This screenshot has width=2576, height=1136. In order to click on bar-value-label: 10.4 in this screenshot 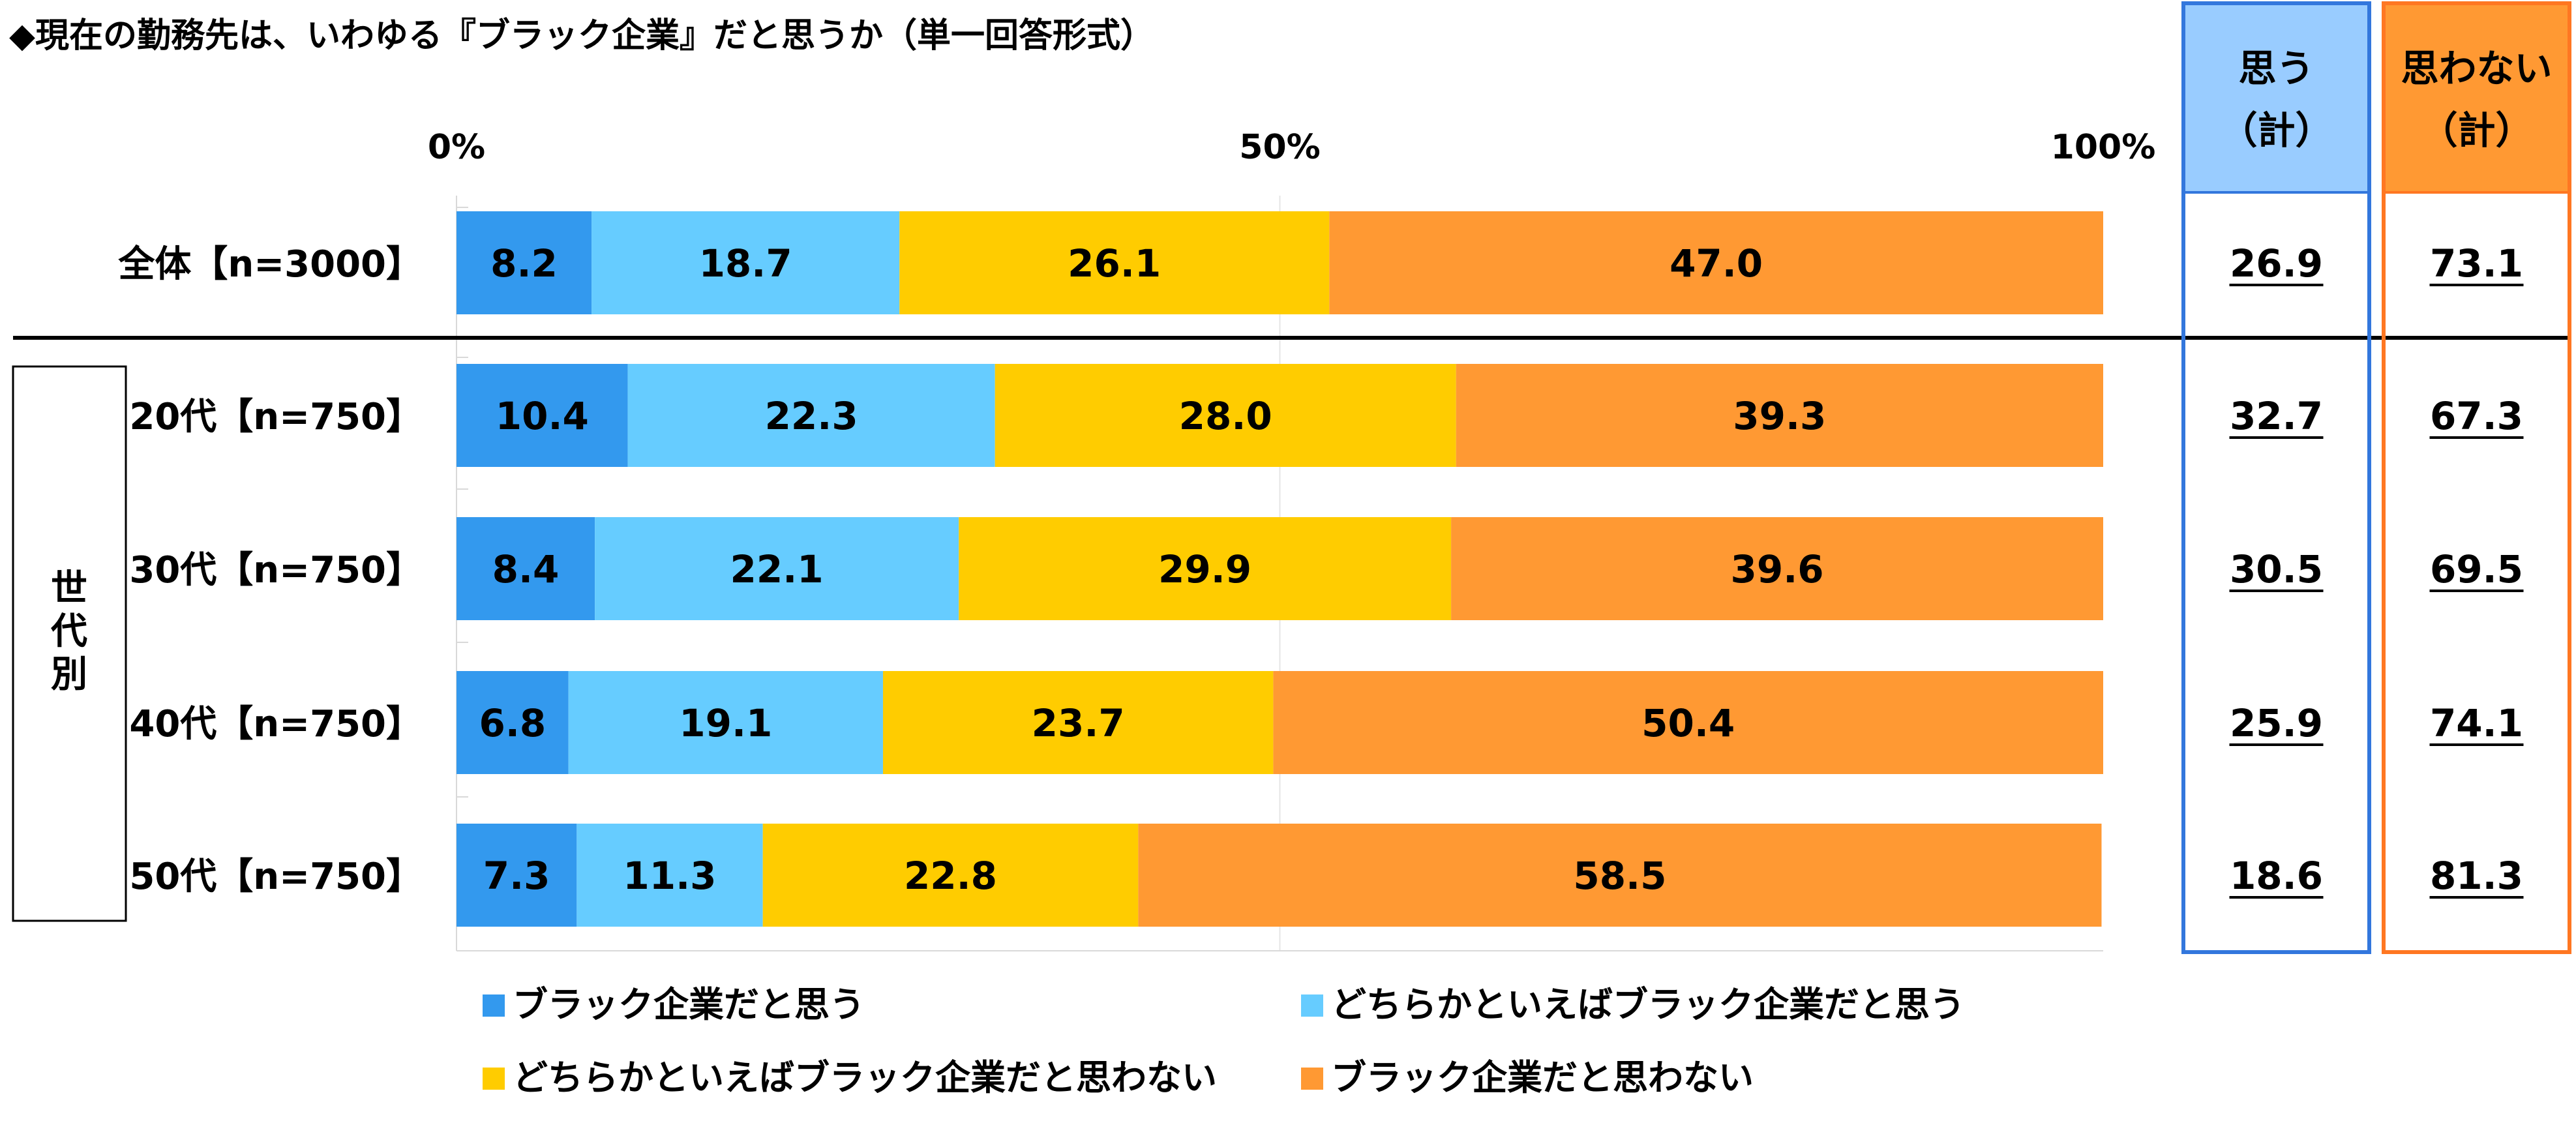, I will do `click(542, 416)`.